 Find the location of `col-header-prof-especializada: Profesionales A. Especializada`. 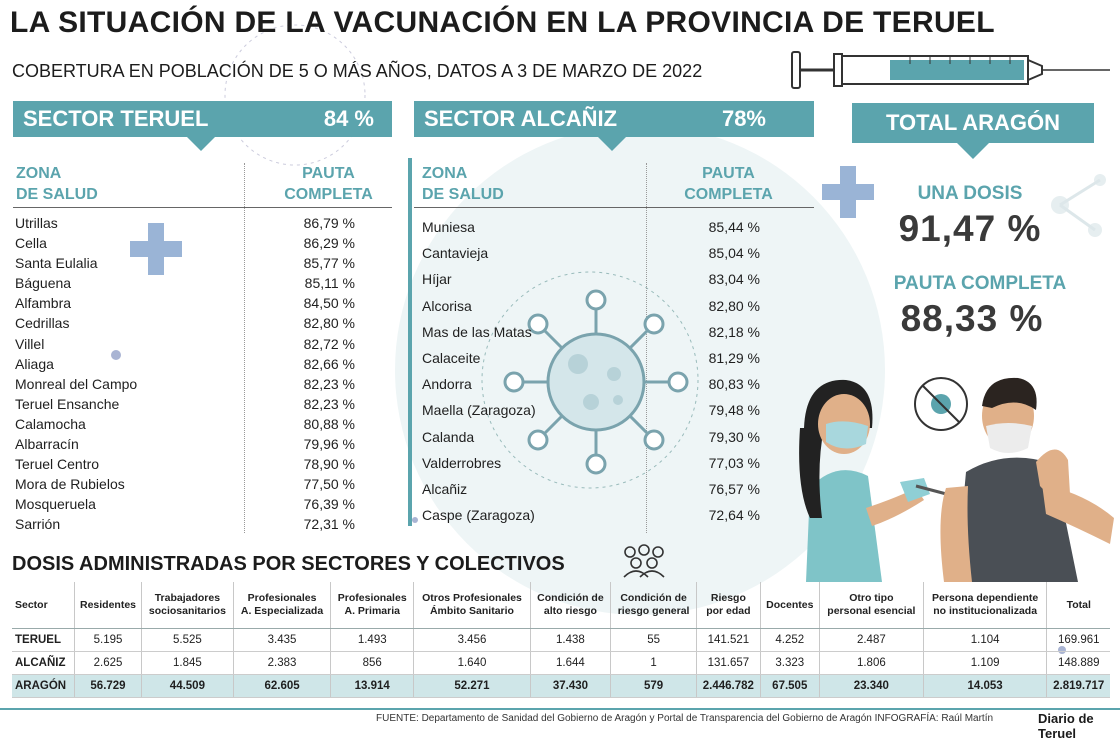

col-header-prof-especializada: Profesionales A. Especializada is located at coordinates (282, 605).